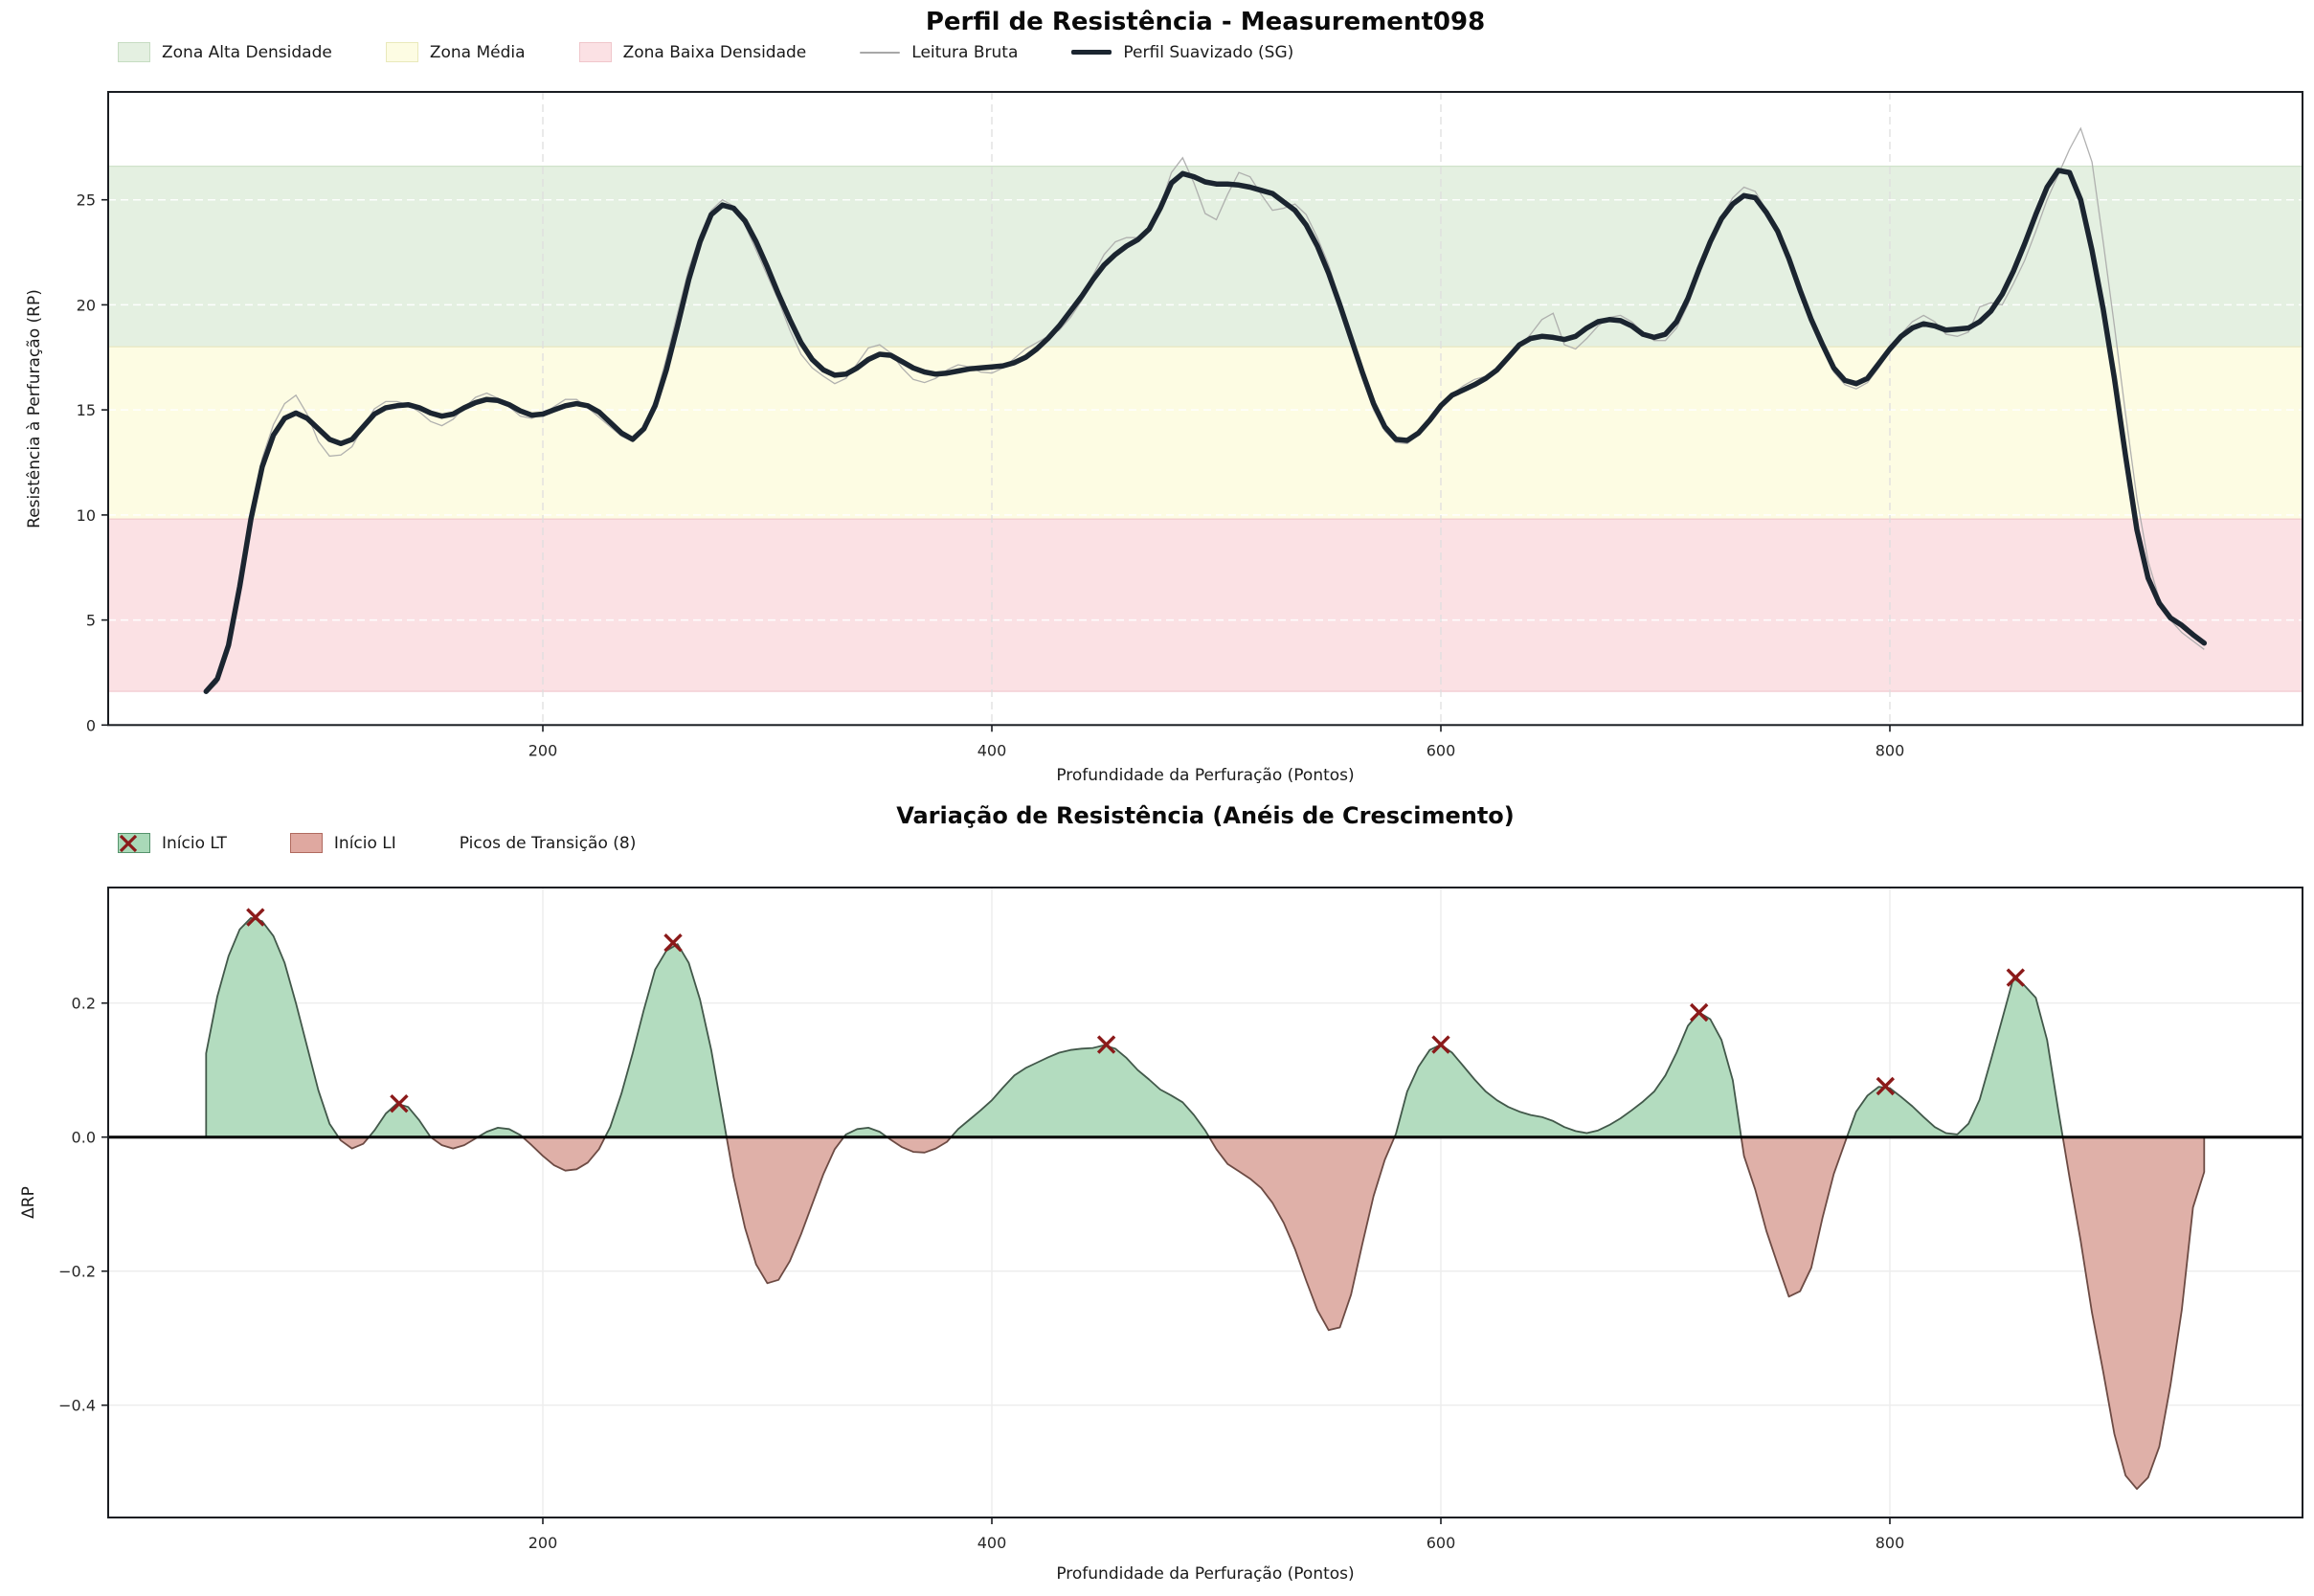 The height and width of the screenshot is (1596, 2314). Describe the element at coordinates (84, 1138) in the screenshot. I see `y-tick-label: 0.0` at that location.